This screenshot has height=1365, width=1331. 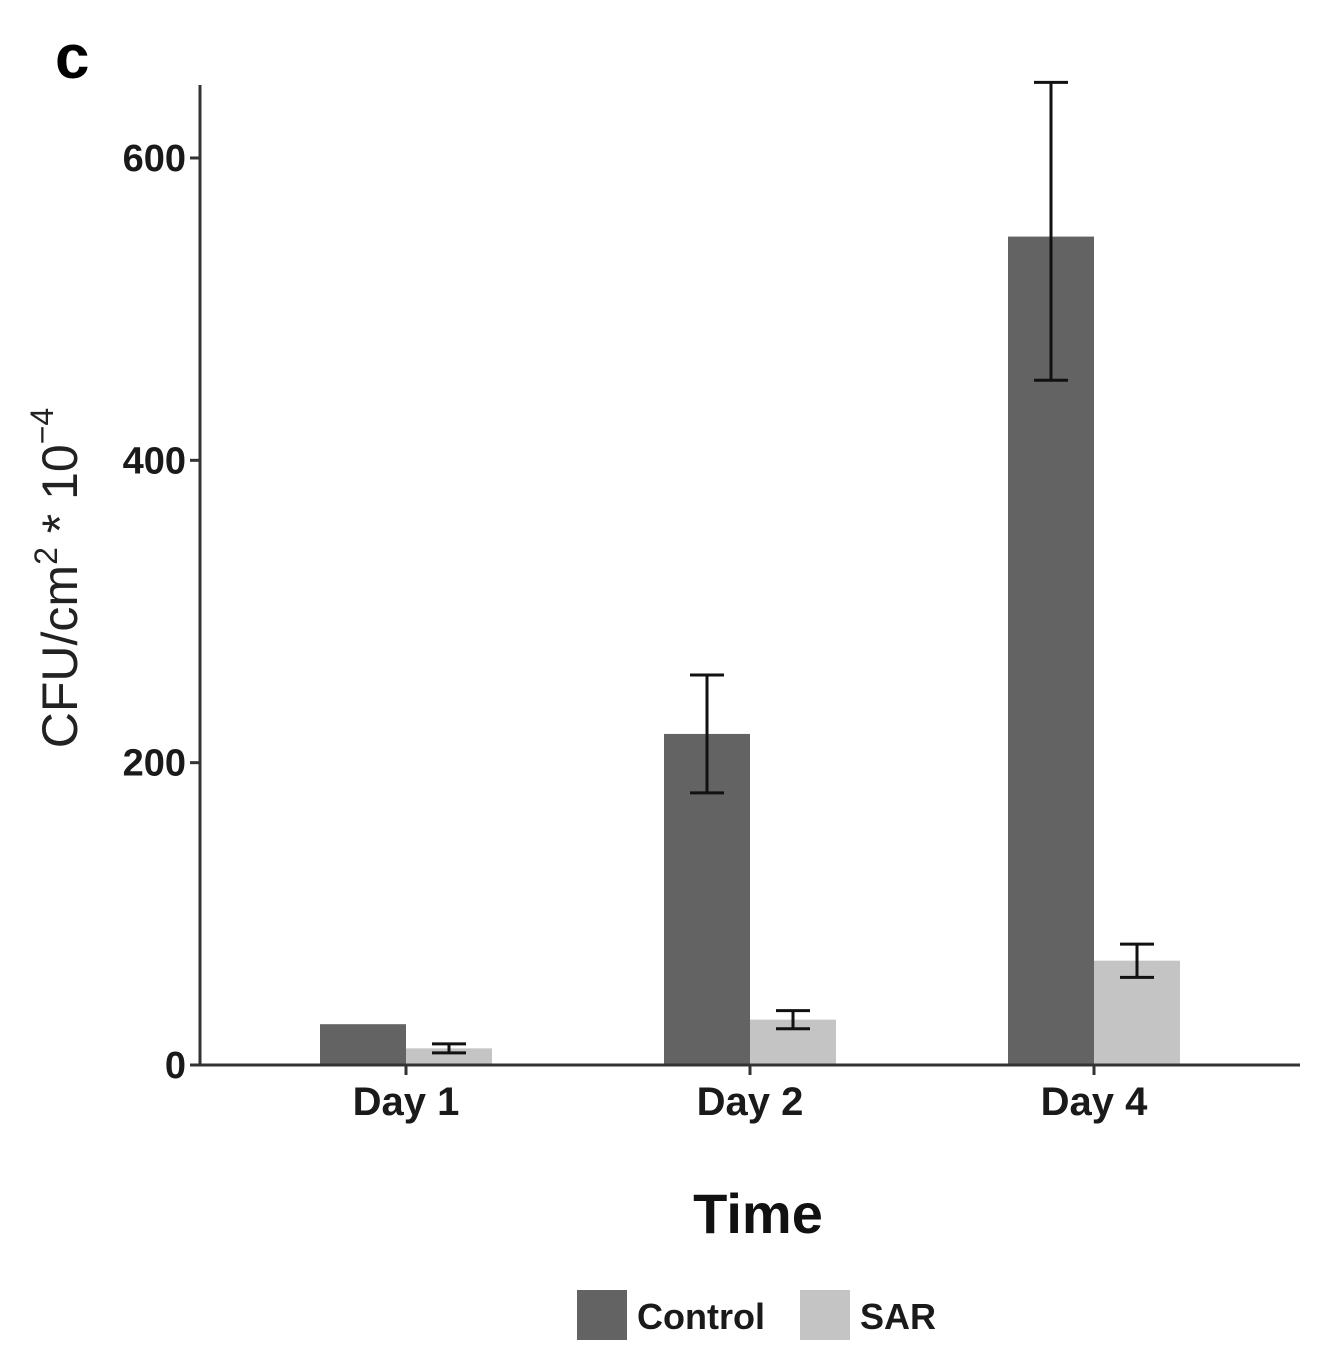 I want to click on legend: Control SAR, so click(x=756, y=1315).